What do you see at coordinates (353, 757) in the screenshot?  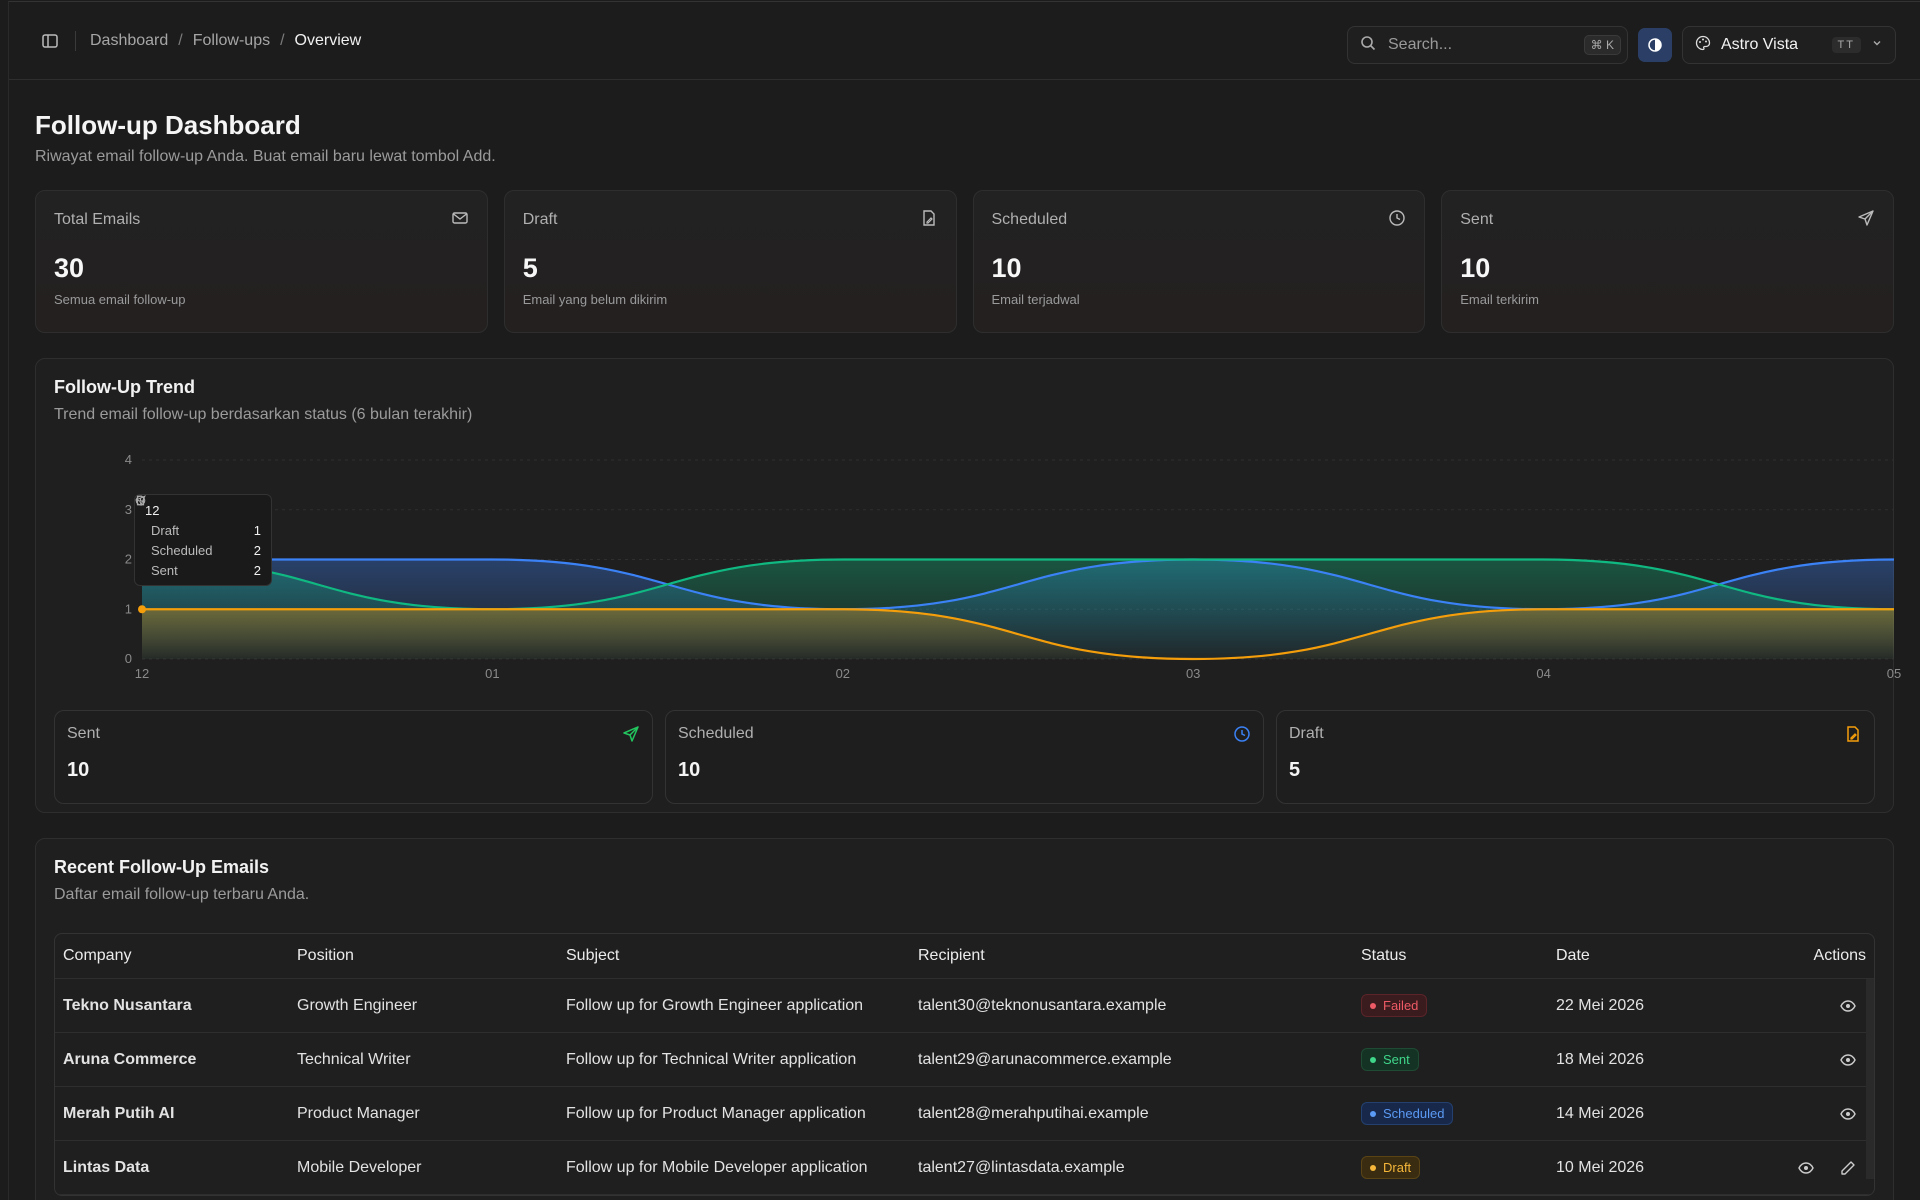 I see `summary-card-sent: Sent 10` at bounding box center [353, 757].